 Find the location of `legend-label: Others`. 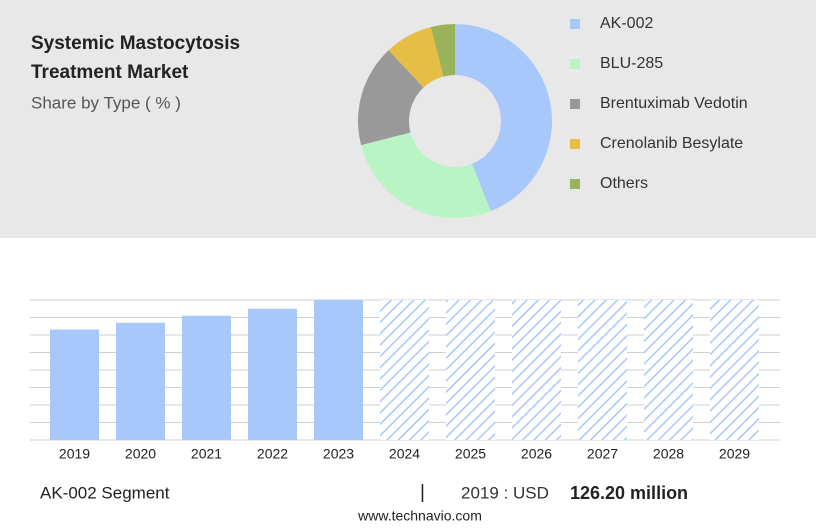

legend-label: Others is located at coordinates (624, 183).